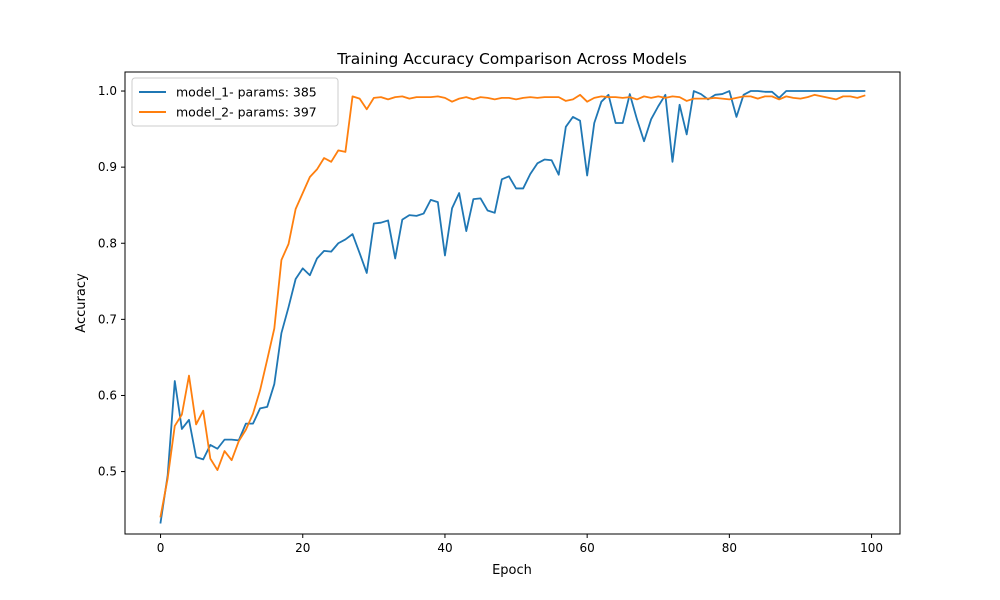 Image resolution: width=1000 pixels, height=600 pixels. I want to click on x-tick-label: 40, so click(444, 548).